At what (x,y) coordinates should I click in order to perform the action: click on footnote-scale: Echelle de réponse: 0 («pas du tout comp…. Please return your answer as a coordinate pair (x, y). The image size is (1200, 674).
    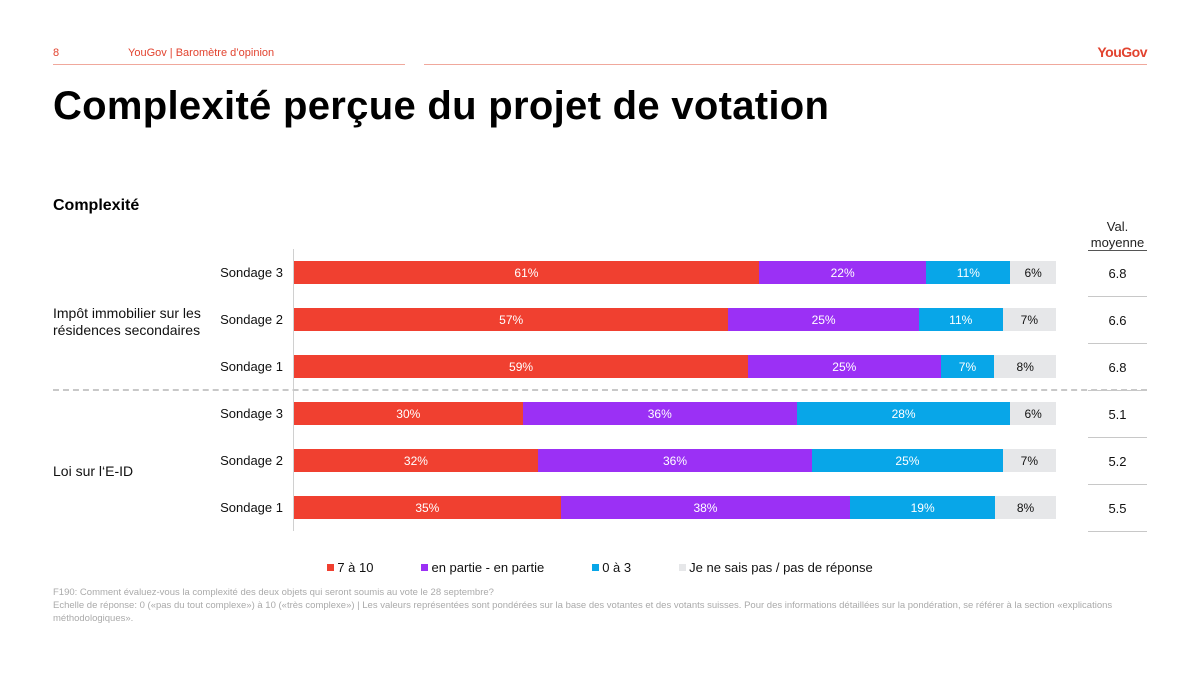
    Looking at the image, I should click on (583, 612).